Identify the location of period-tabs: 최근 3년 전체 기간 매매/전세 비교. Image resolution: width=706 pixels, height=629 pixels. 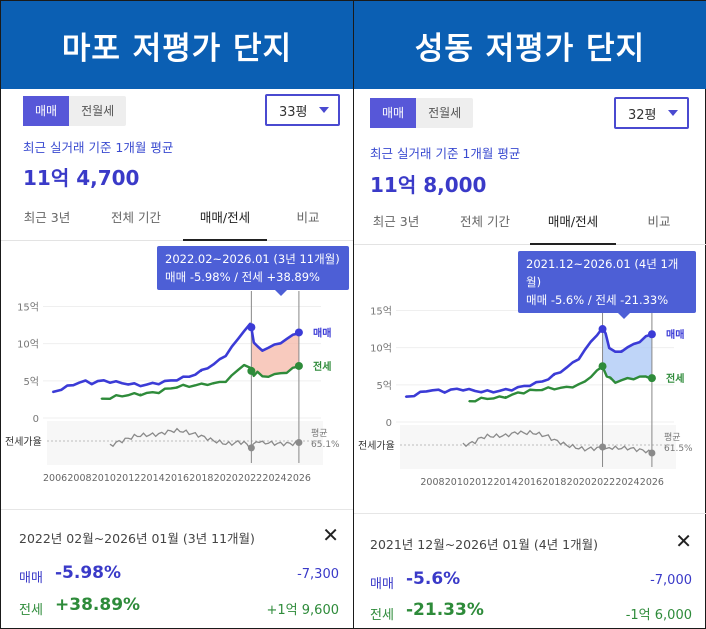
(530, 224).